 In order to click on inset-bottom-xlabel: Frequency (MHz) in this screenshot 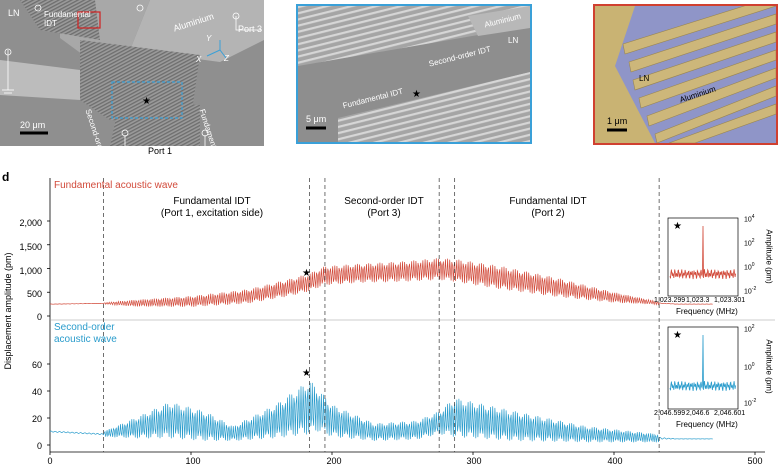, I will do `click(707, 424)`.